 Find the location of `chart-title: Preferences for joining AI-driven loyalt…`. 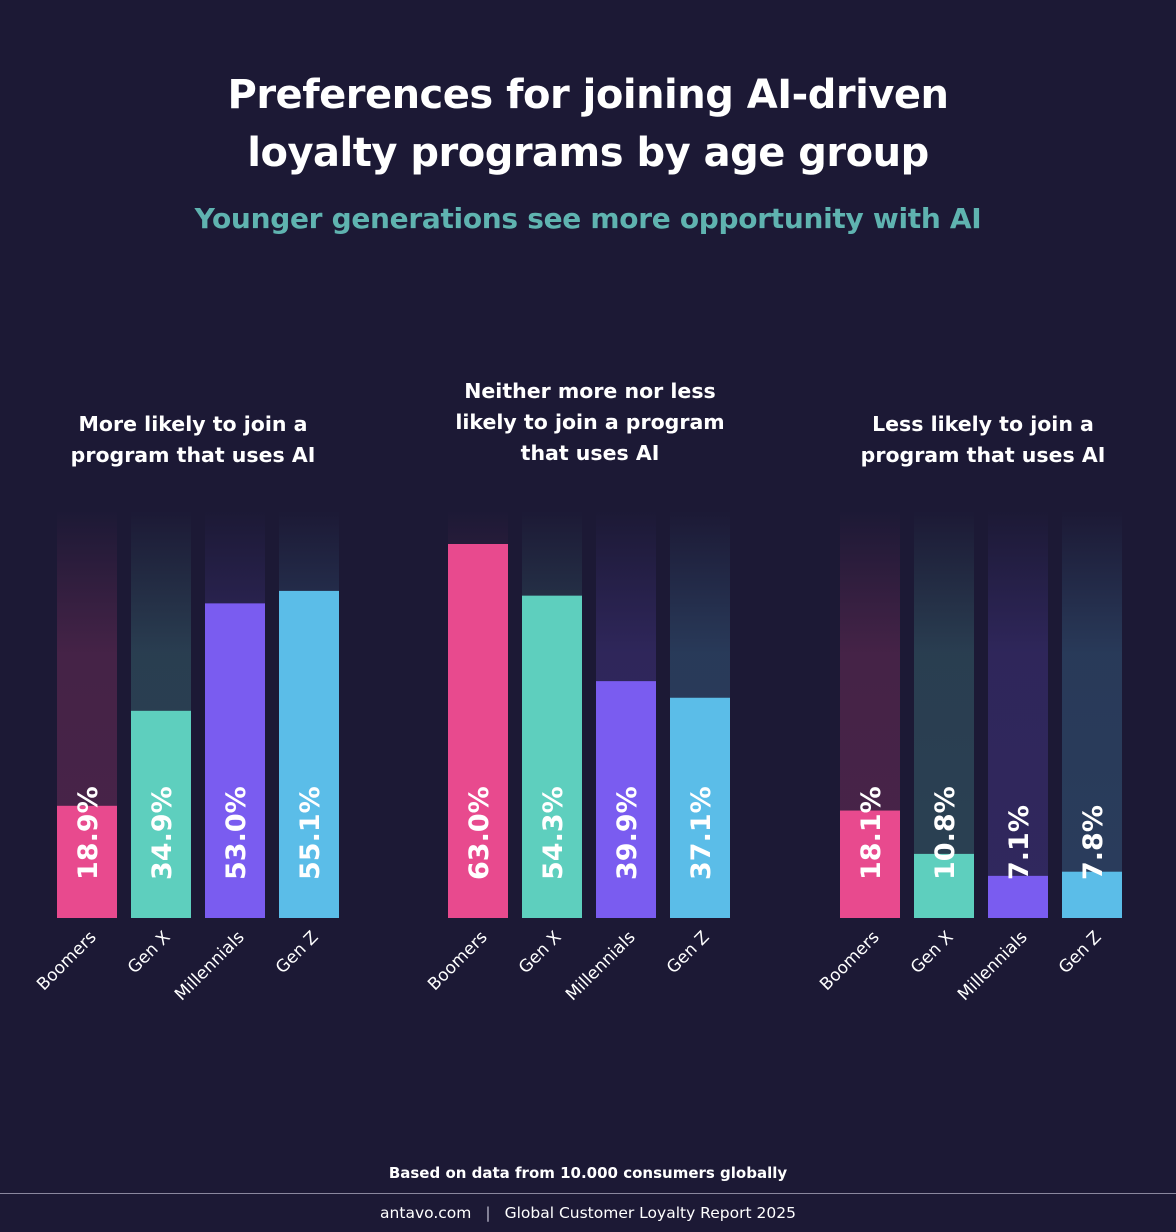

chart-title: Preferences for joining AI-driven loyalt… is located at coordinates (588, 124).